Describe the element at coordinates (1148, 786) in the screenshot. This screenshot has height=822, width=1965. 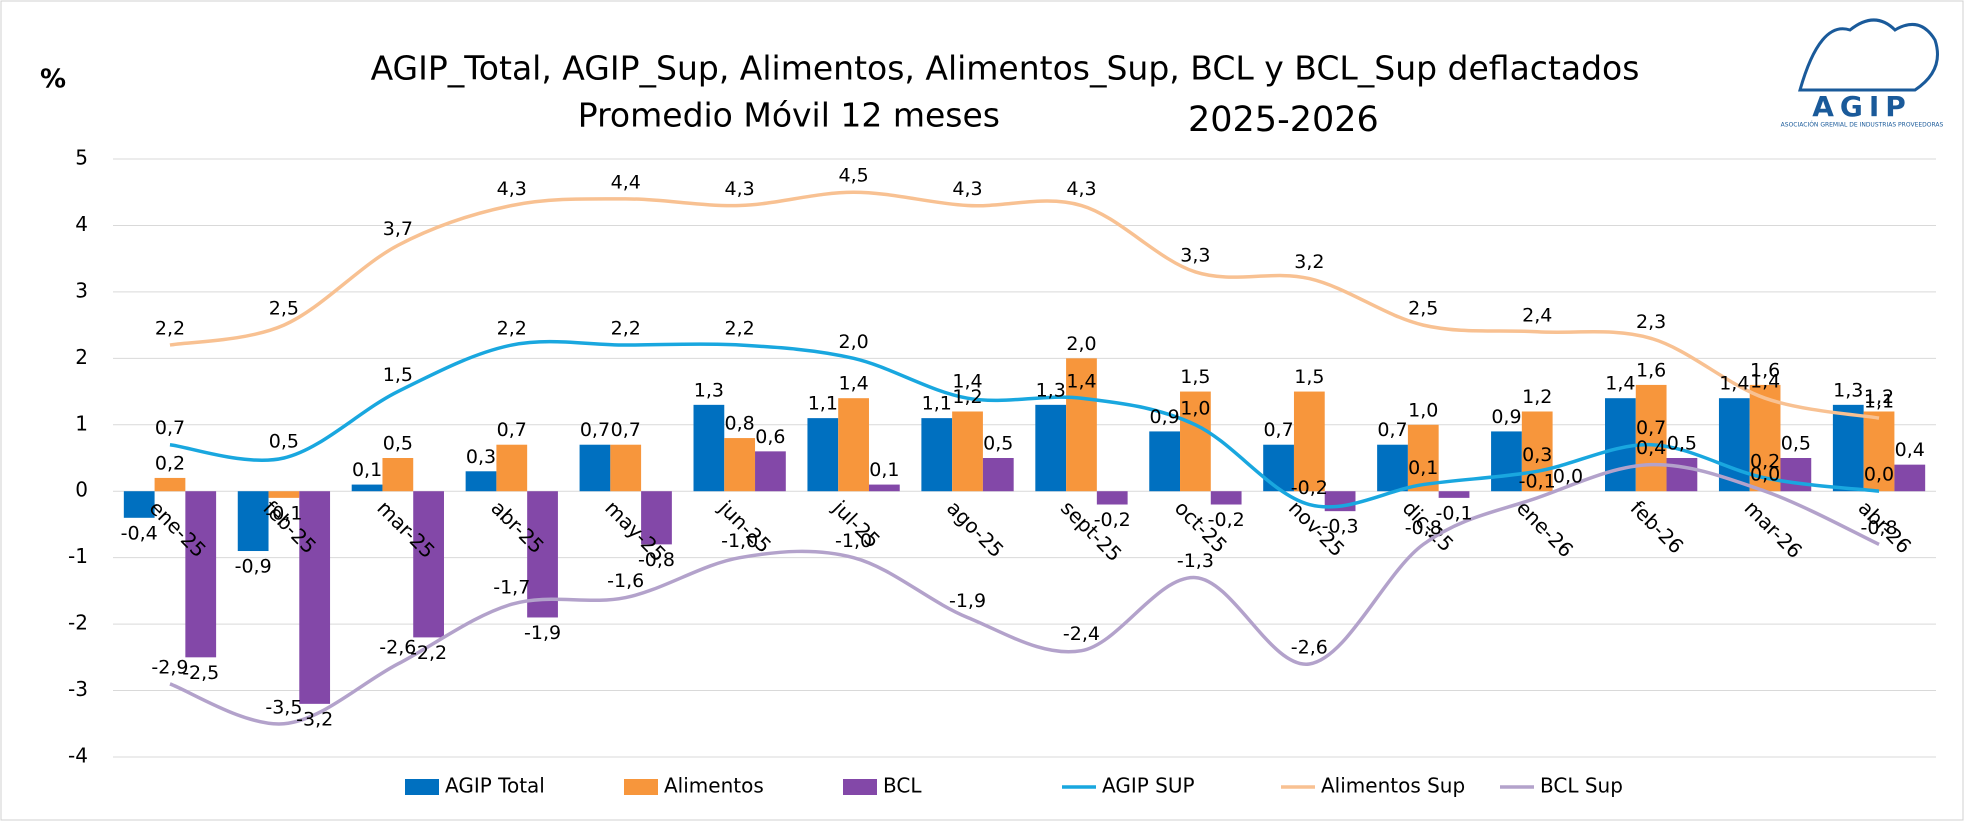
I see `legend-label: AGIP SUP` at that location.